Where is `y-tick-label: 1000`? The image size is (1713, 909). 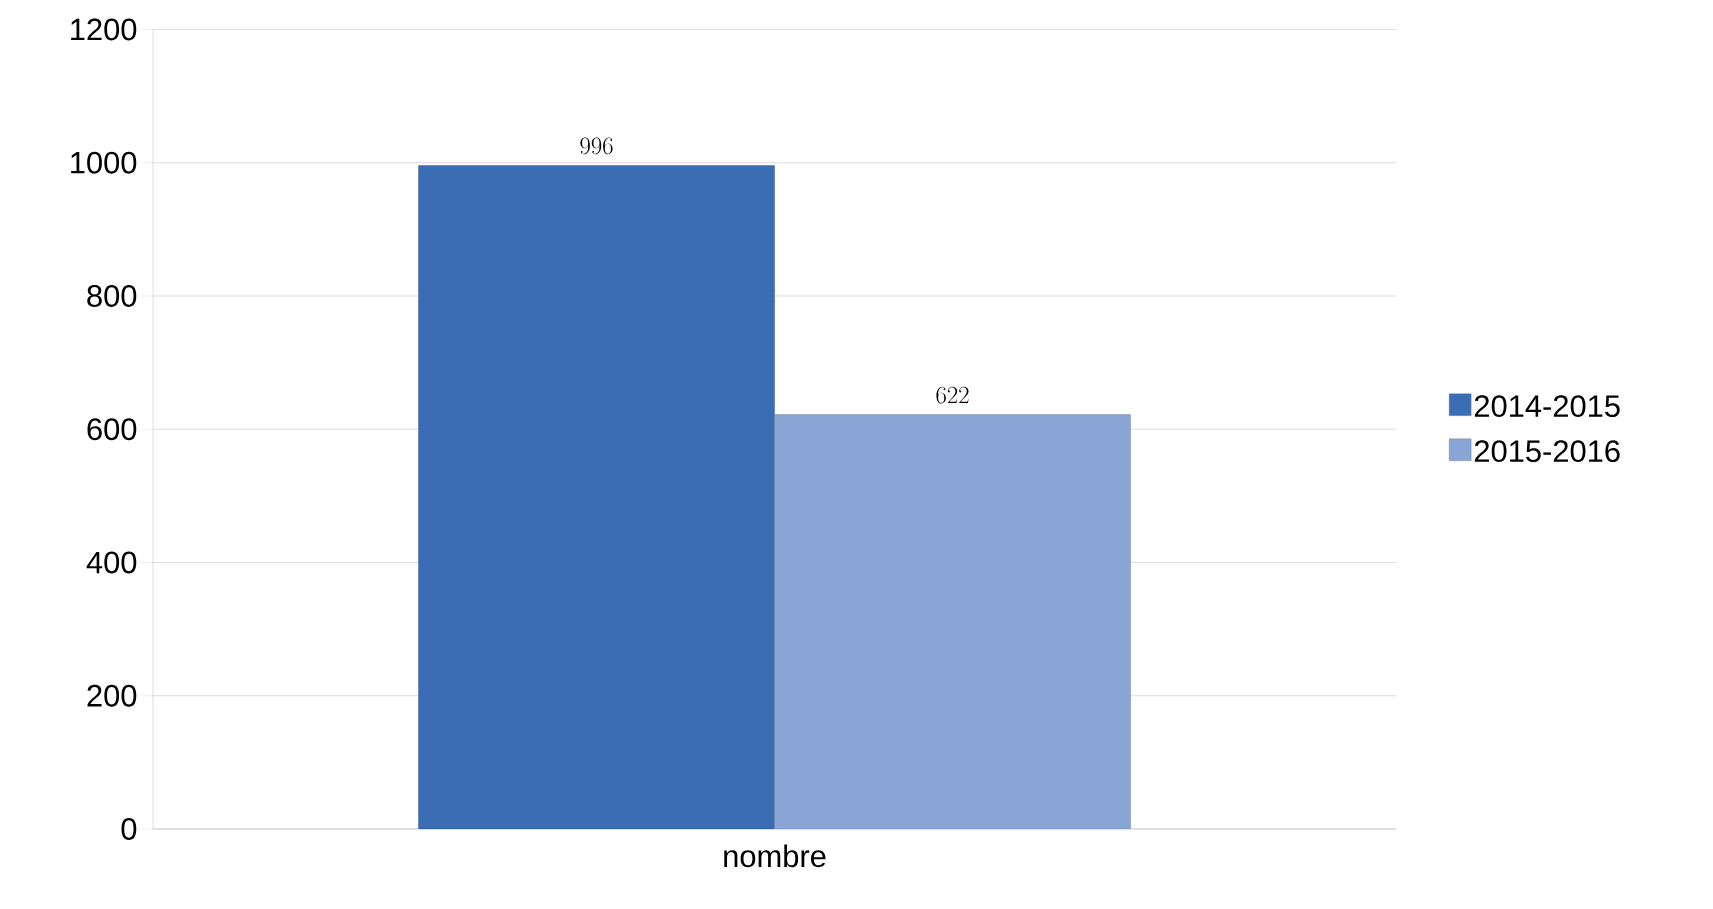 y-tick-label: 1000 is located at coordinates (104, 162).